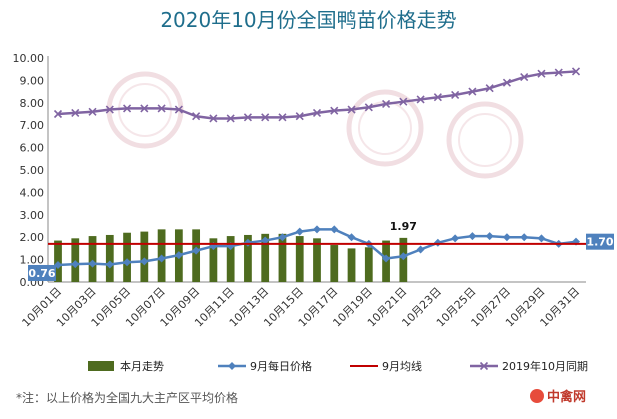  What do you see at coordinates (308, 20) in the screenshot?
I see `chart-title: 2020年10月份全国鸭苗价格走势` at bounding box center [308, 20].